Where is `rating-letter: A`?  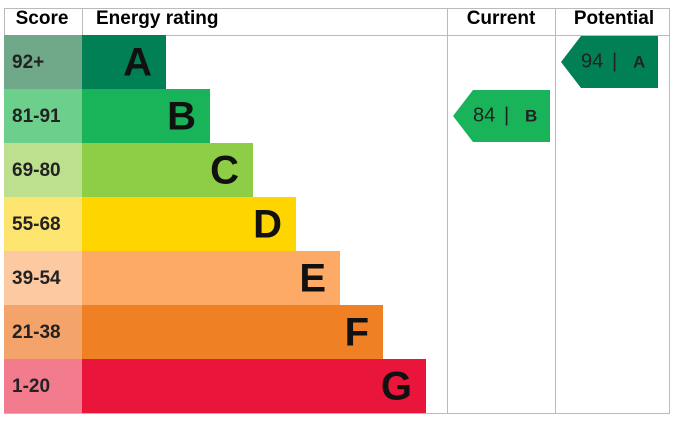 rating-letter: A is located at coordinates (137, 63).